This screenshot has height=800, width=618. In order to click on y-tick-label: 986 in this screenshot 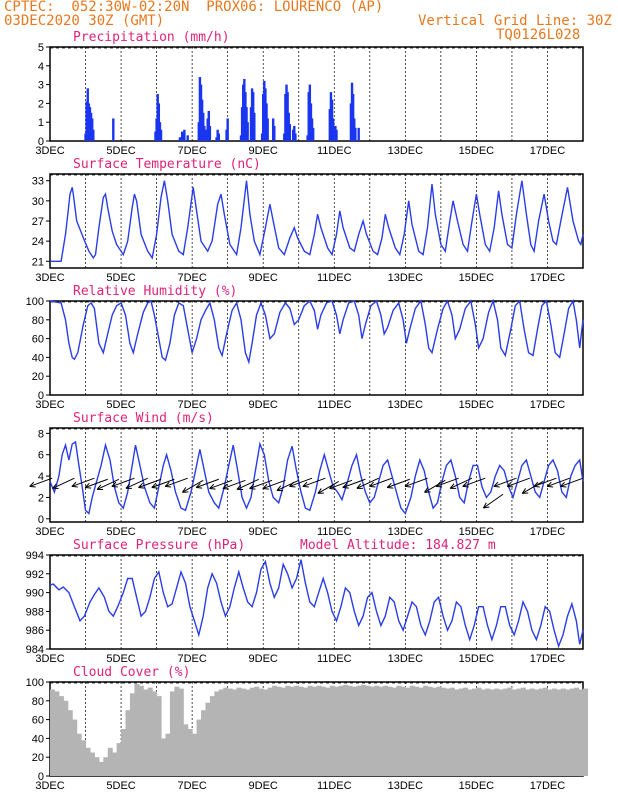, I will do `click(35, 631)`.